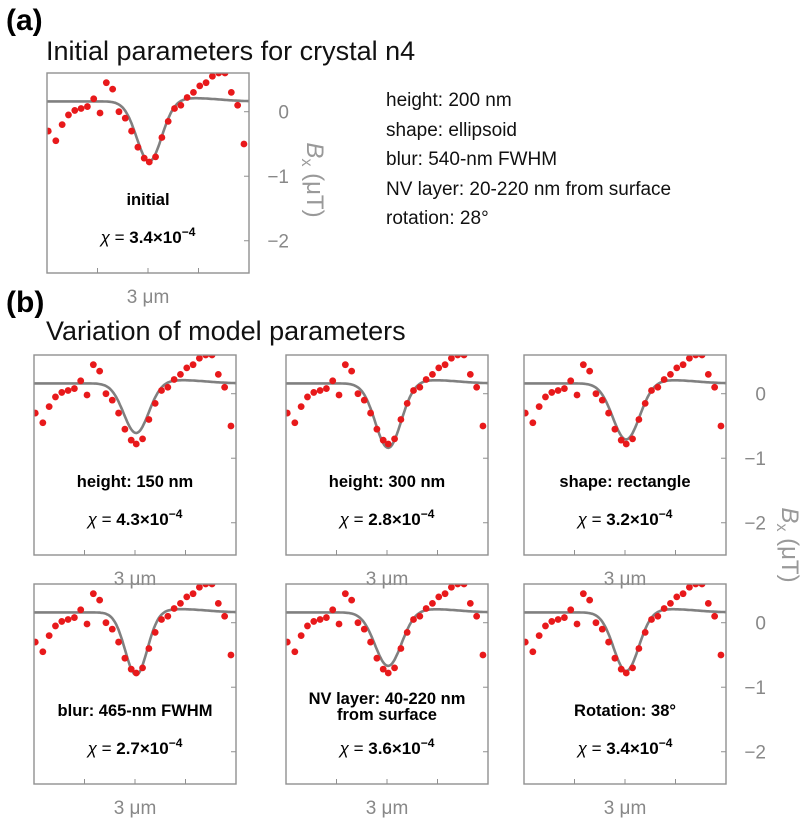  Describe the element at coordinates (387, 715) in the screenshot. I see `panel-annotation: from surface` at that location.